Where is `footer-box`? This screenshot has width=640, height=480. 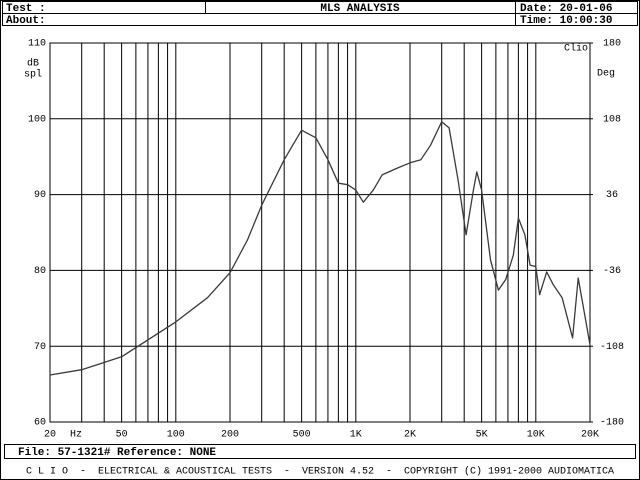
footer-box is located at coordinates (320, 451).